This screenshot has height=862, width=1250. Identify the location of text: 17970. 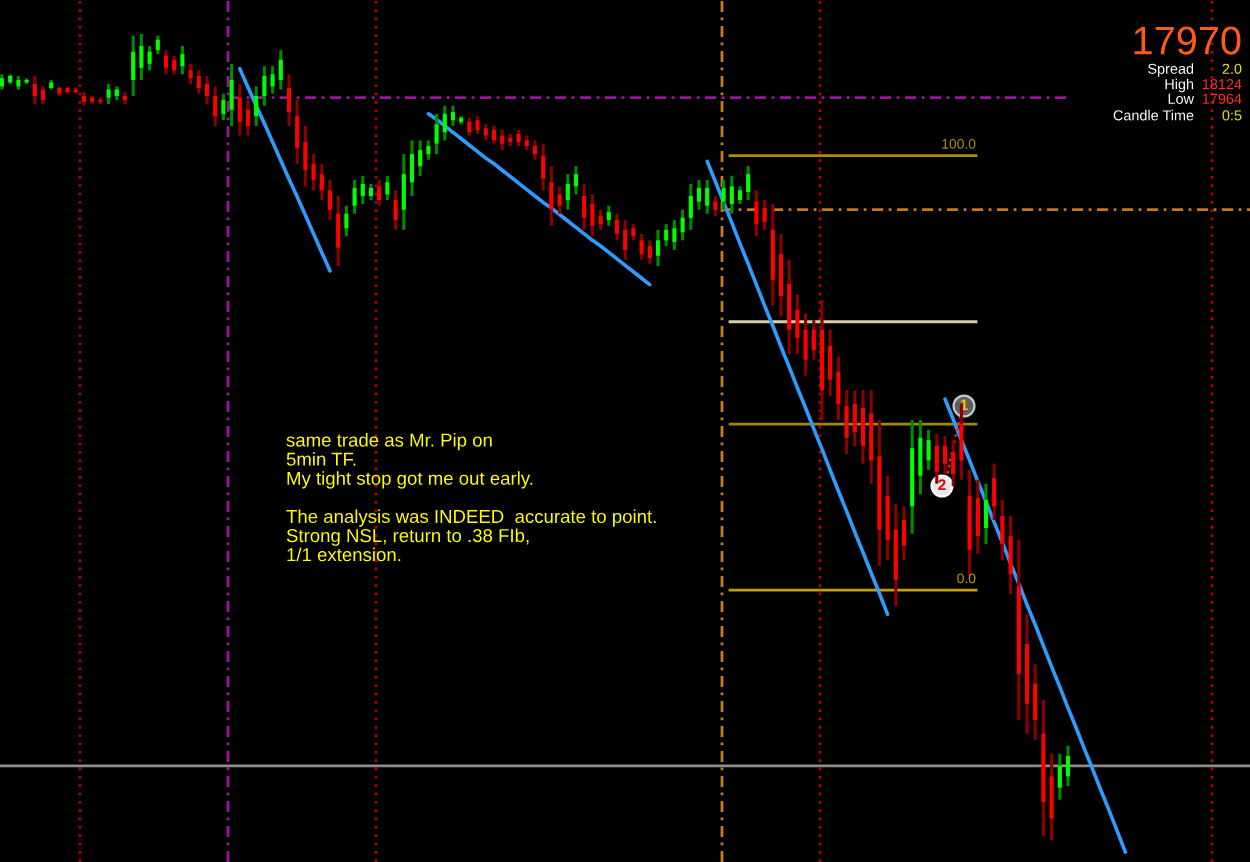
(1187, 40).